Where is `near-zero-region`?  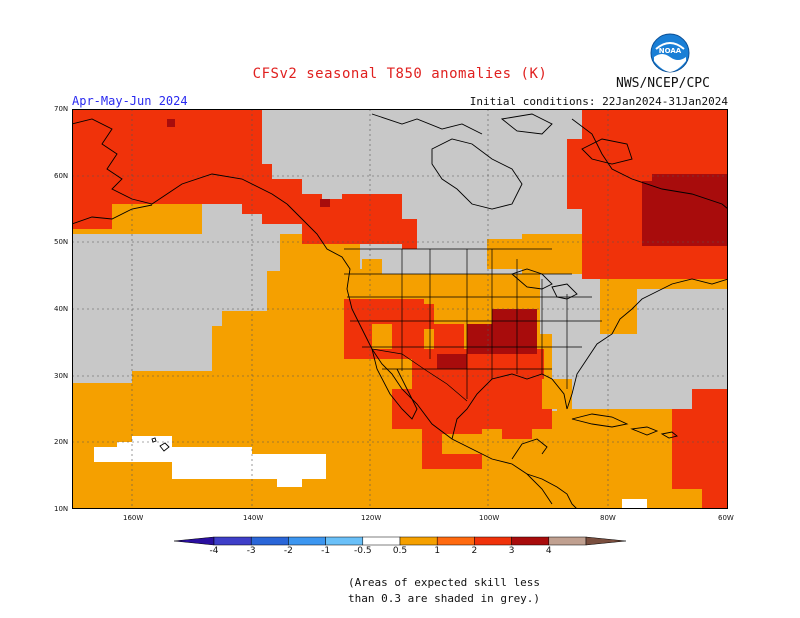 near-zero-region is located at coordinates (370, 472).